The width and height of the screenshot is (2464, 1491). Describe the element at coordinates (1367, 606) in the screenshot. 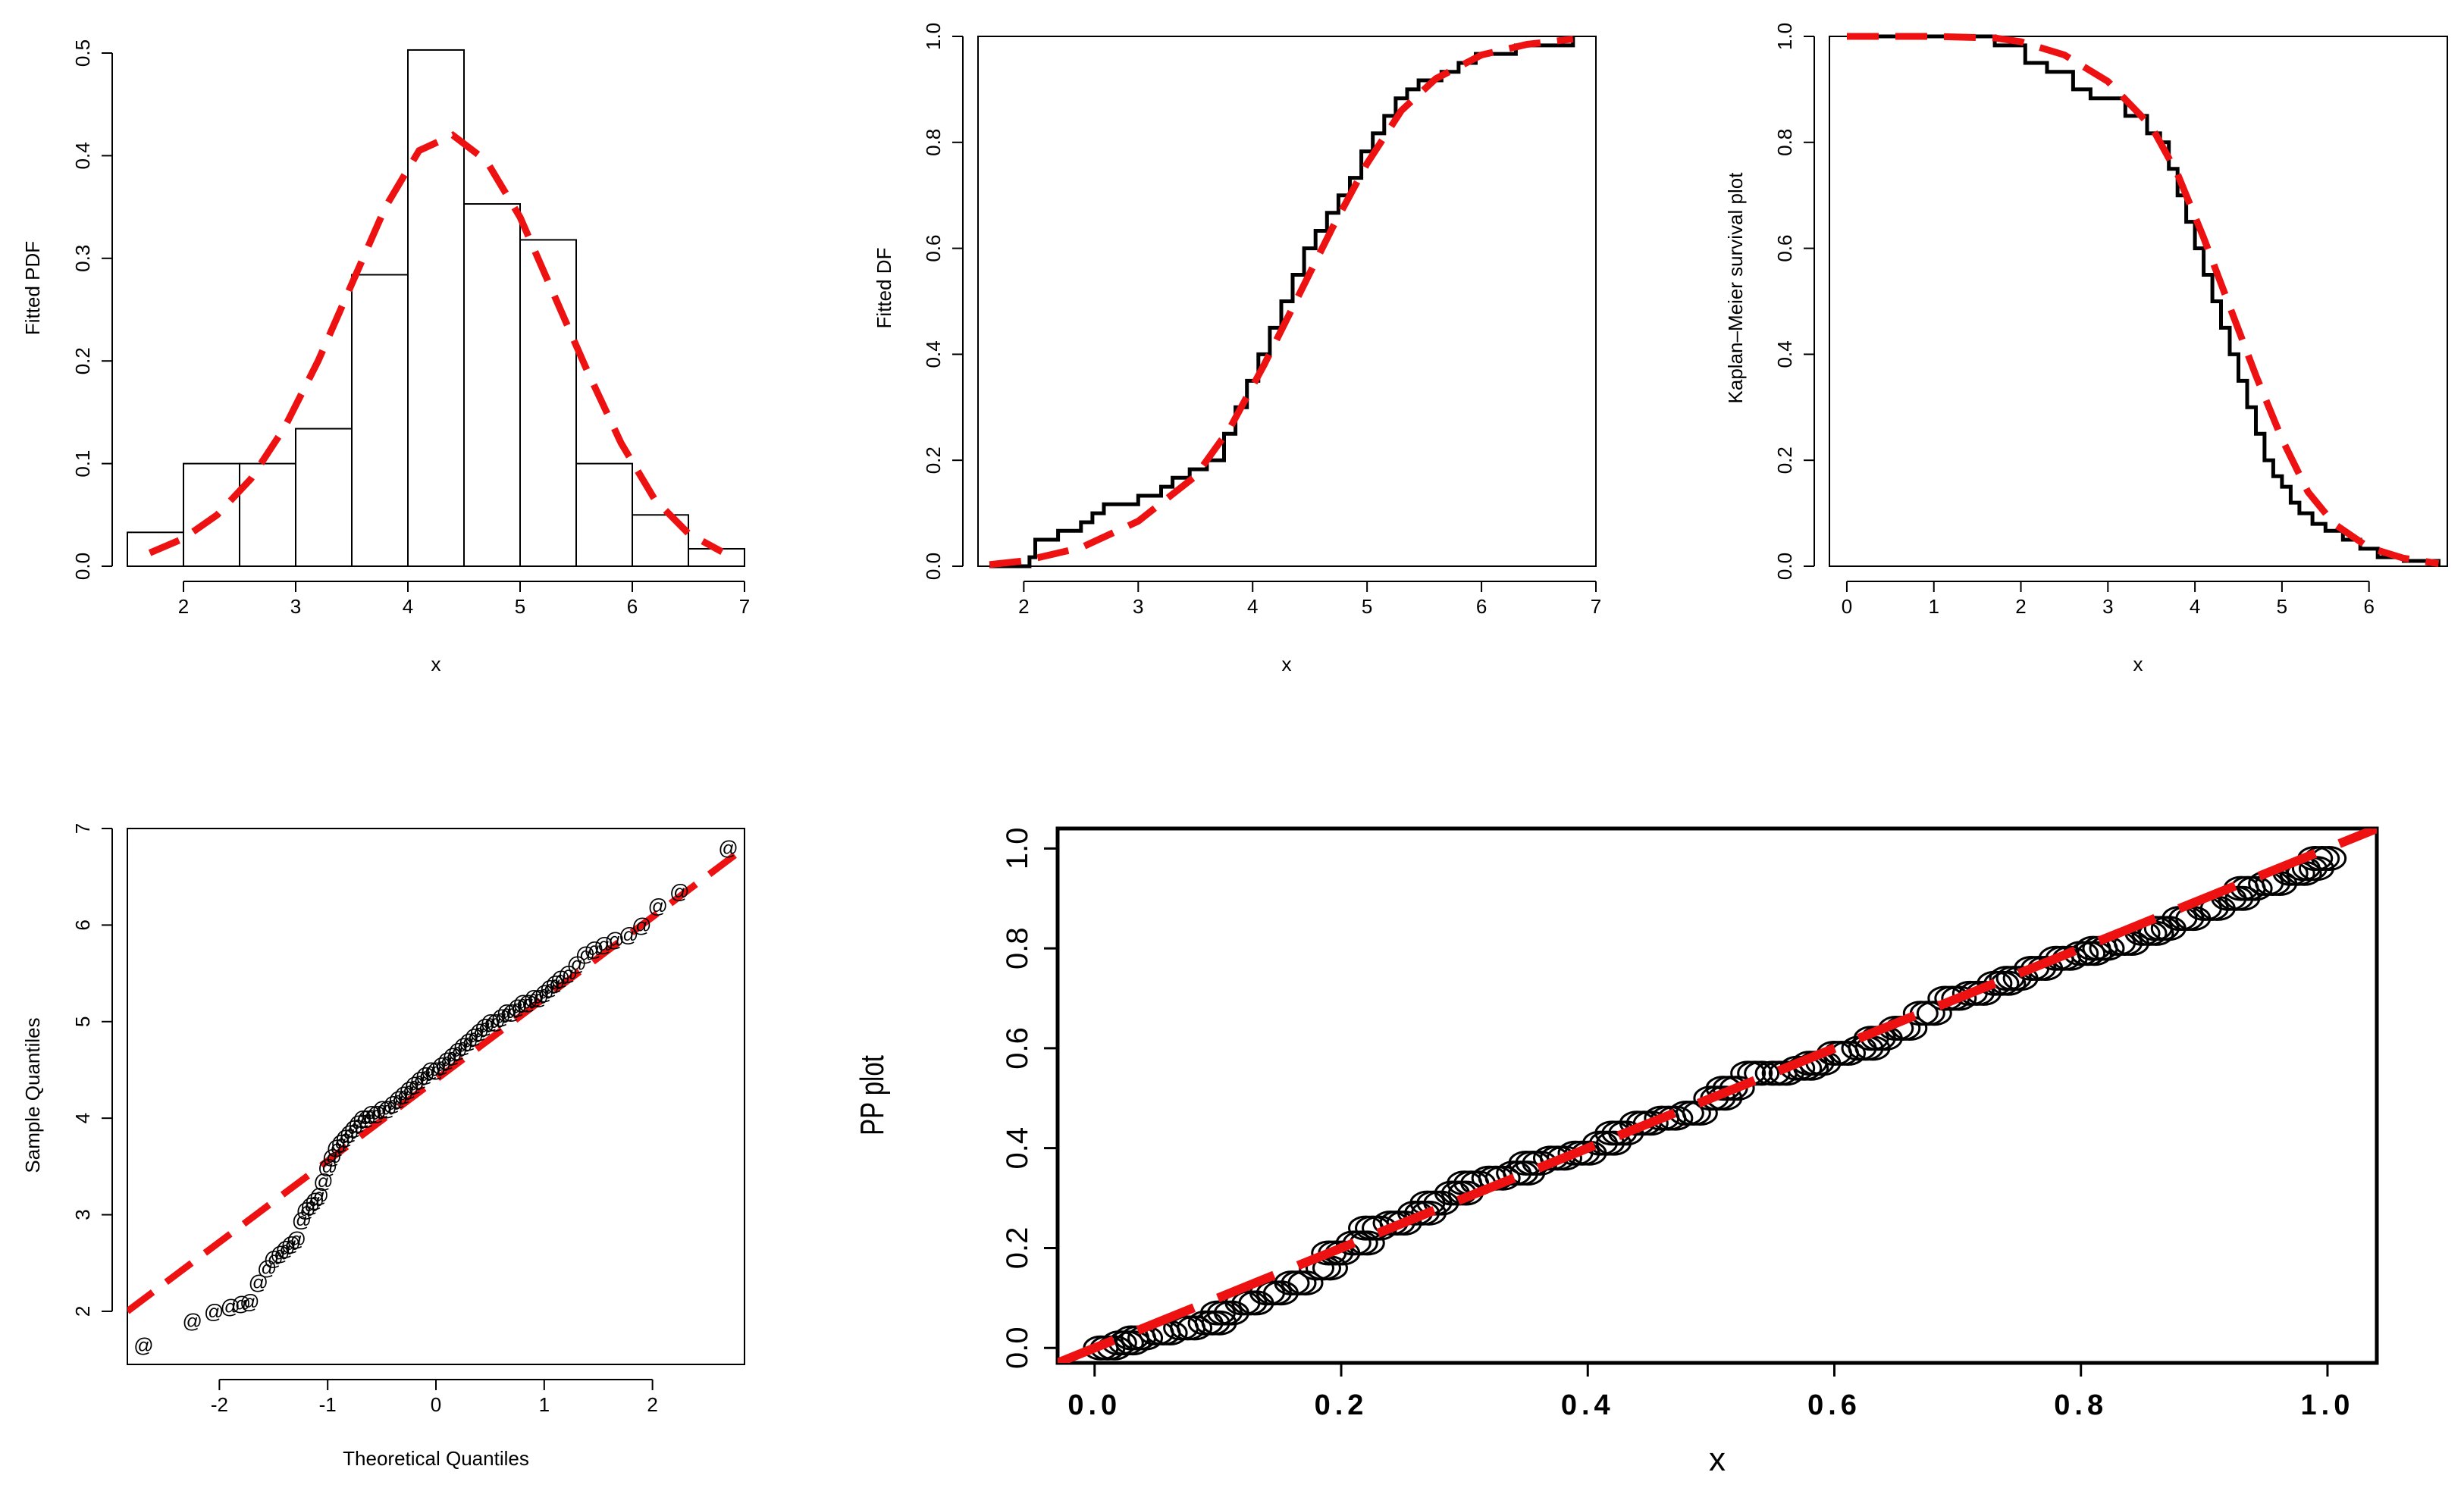

I see `cdf-x-tick-label: 5` at that location.